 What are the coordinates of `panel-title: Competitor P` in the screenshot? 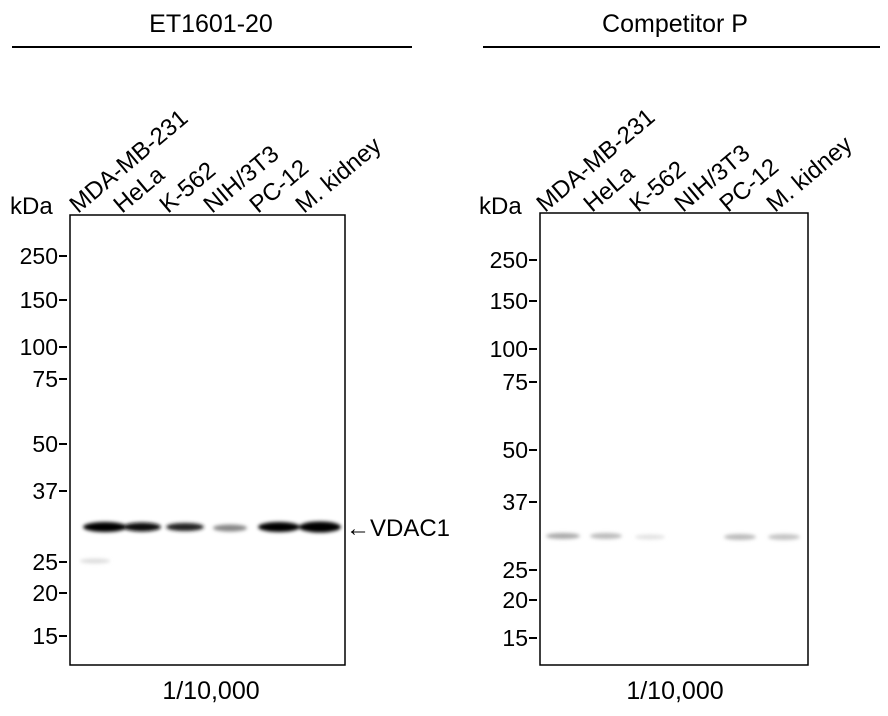 It's located at (675, 24).